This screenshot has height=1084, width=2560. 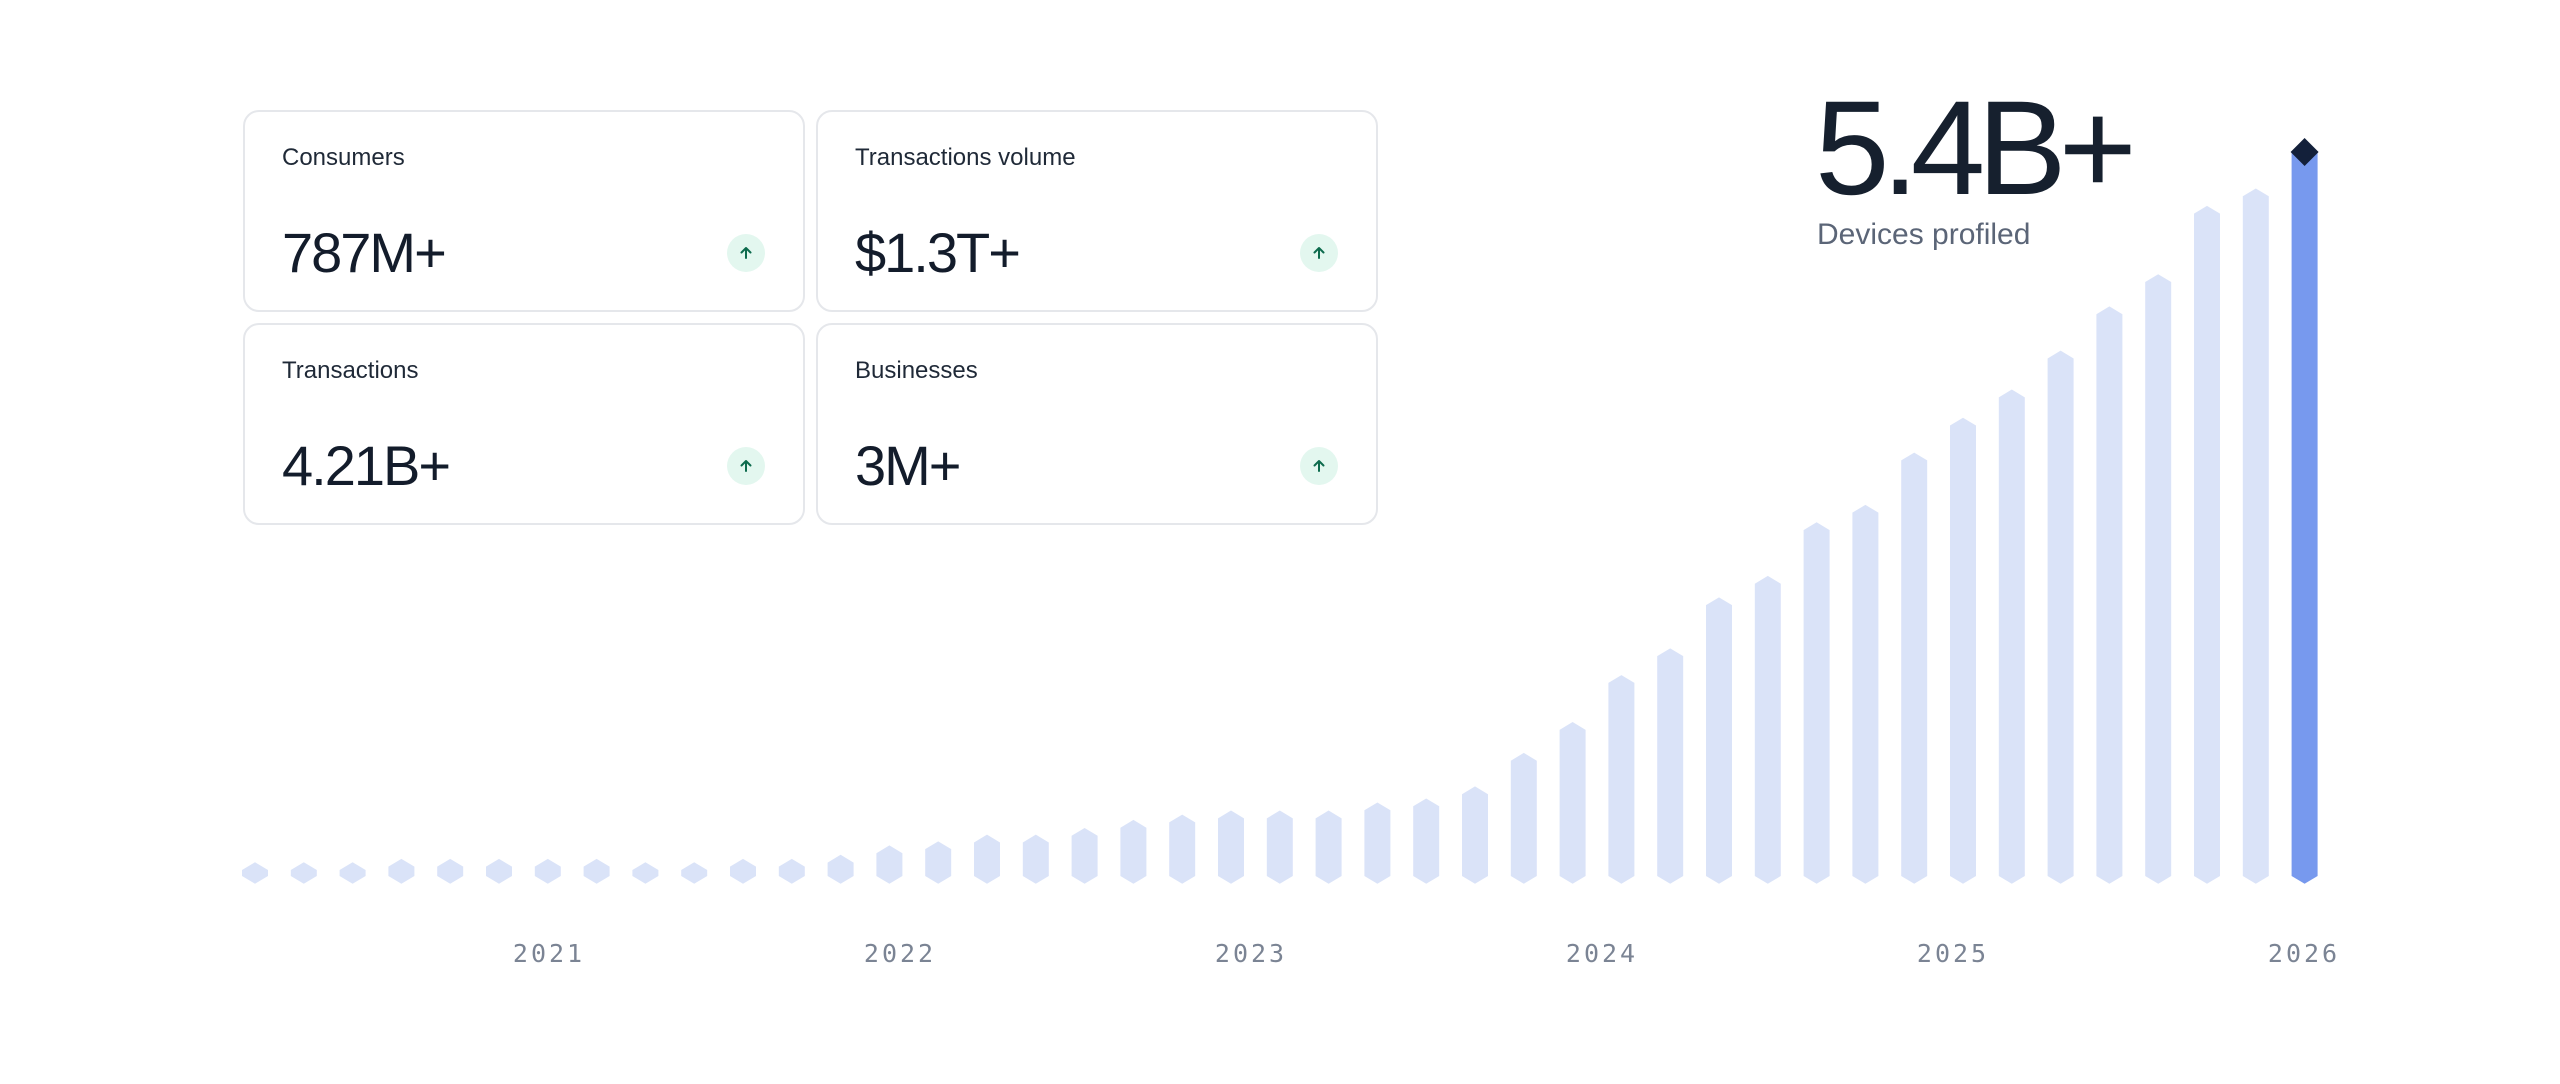 What do you see at coordinates (1976, 148) in the screenshot?
I see `headline-value: 5.4B+` at bounding box center [1976, 148].